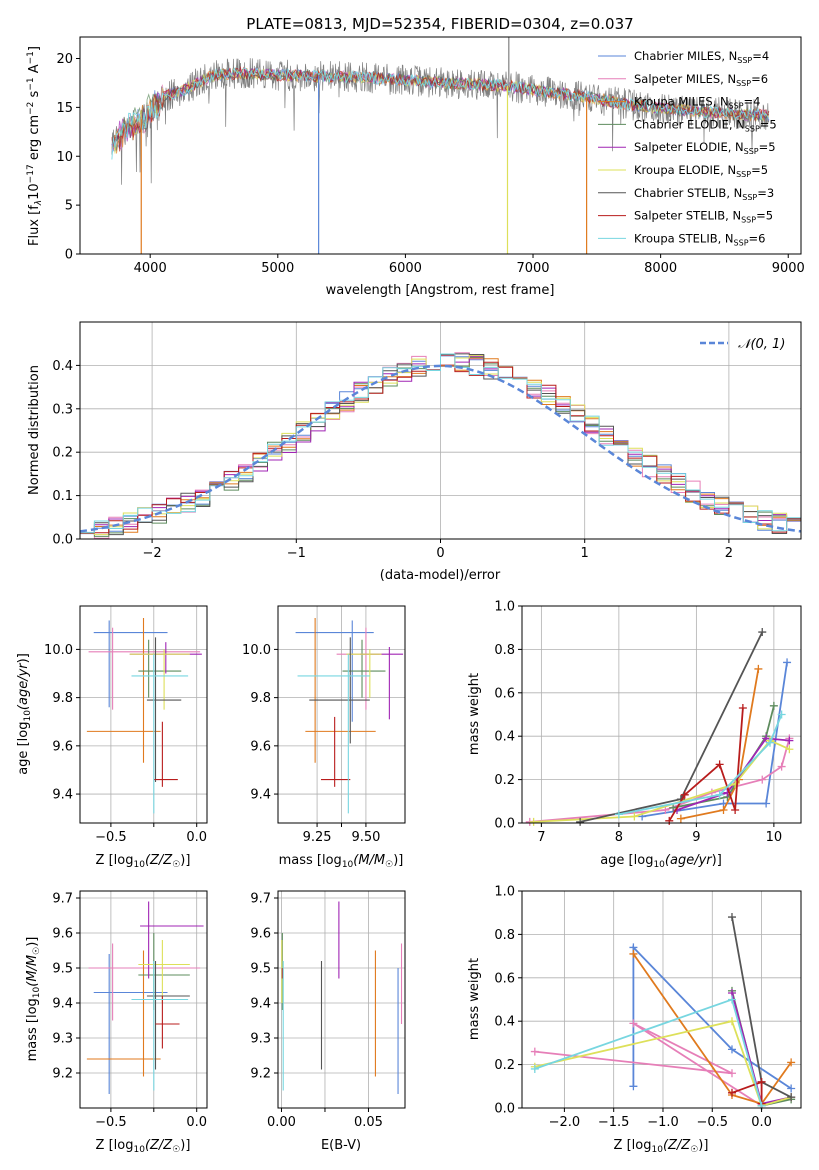  What do you see at coordinates (504, 650) in the screenshot?
I see `y-tick-label: 0.8` at bounding box center [504, 650].